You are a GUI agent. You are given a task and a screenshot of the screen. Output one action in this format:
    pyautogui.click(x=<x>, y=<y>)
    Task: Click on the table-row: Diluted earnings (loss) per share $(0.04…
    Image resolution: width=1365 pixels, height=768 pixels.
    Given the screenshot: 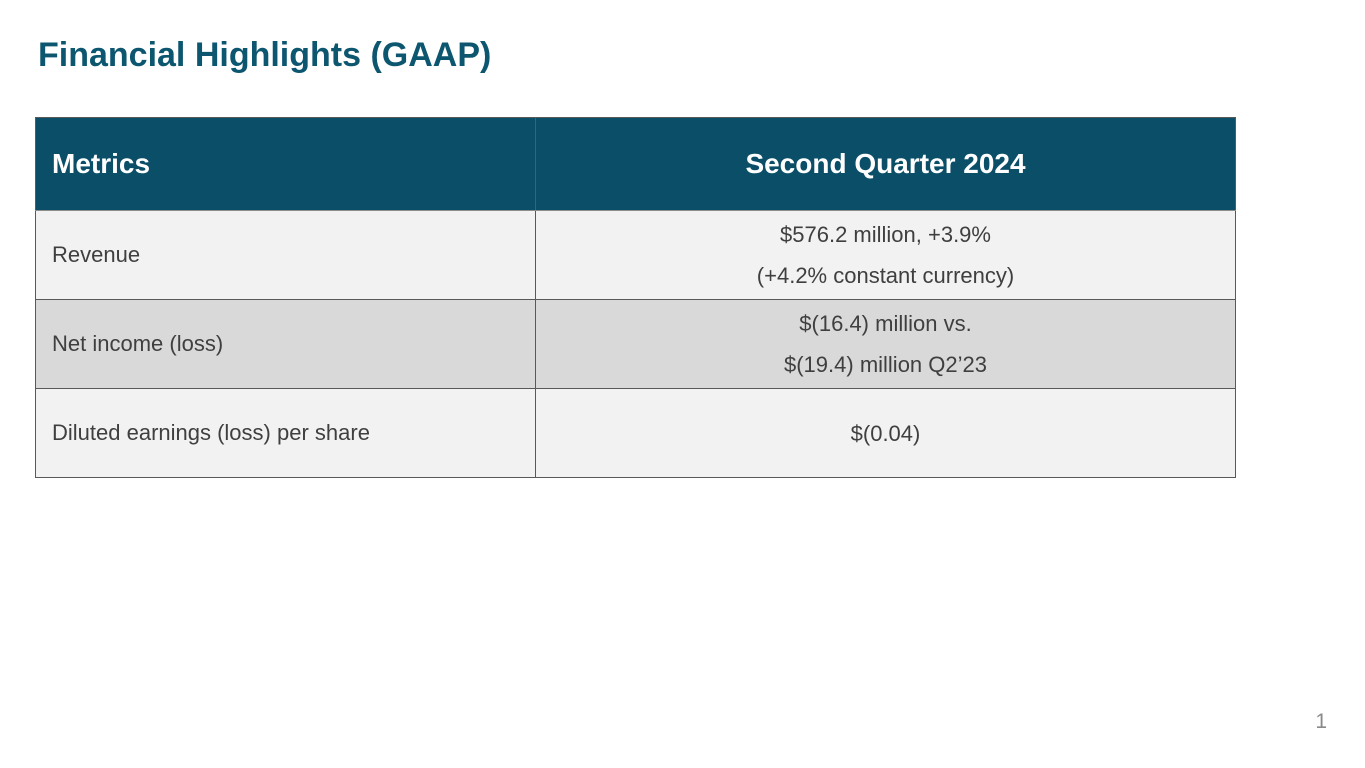 What is the action you would take?
    pyautogui.click(x=635, y=433)
    